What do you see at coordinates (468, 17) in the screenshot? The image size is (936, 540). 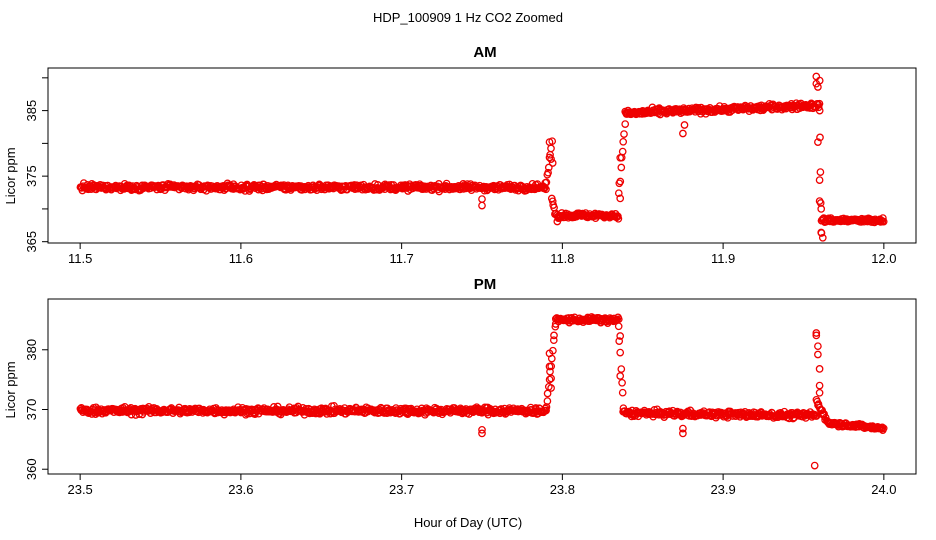 I see `figure-title: HDP_100909 1 Hz CO2 Zoomed` at bounding box center [468, 17].